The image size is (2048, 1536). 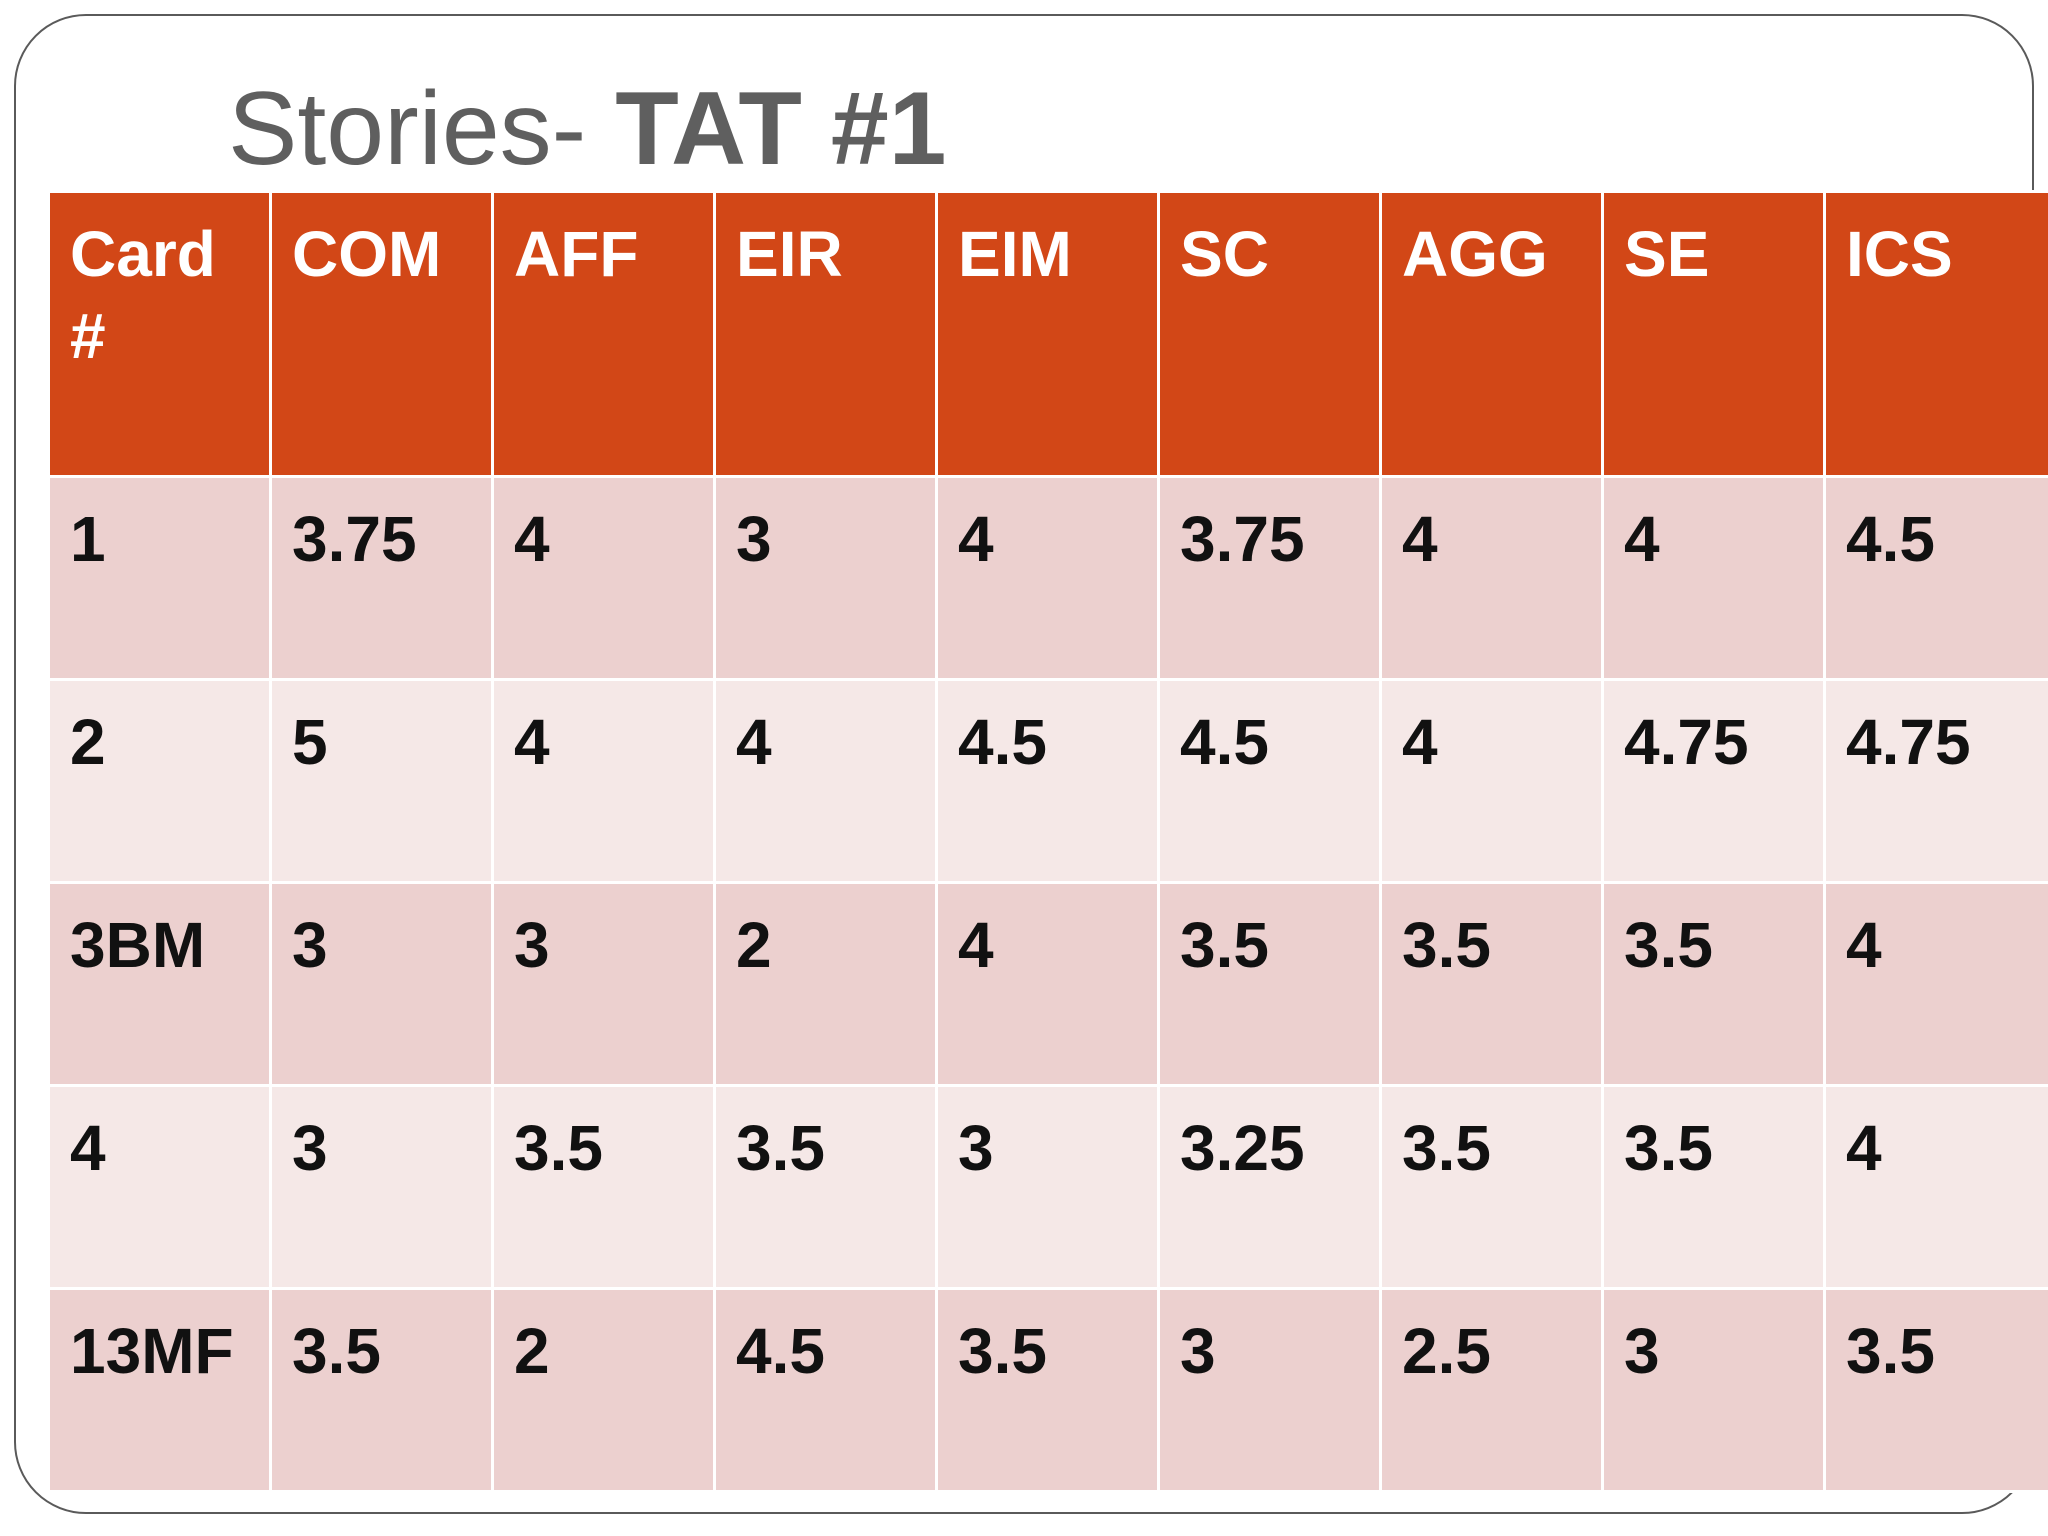 I want to click on table-cell: 3BM, so click(x=159, y=984).